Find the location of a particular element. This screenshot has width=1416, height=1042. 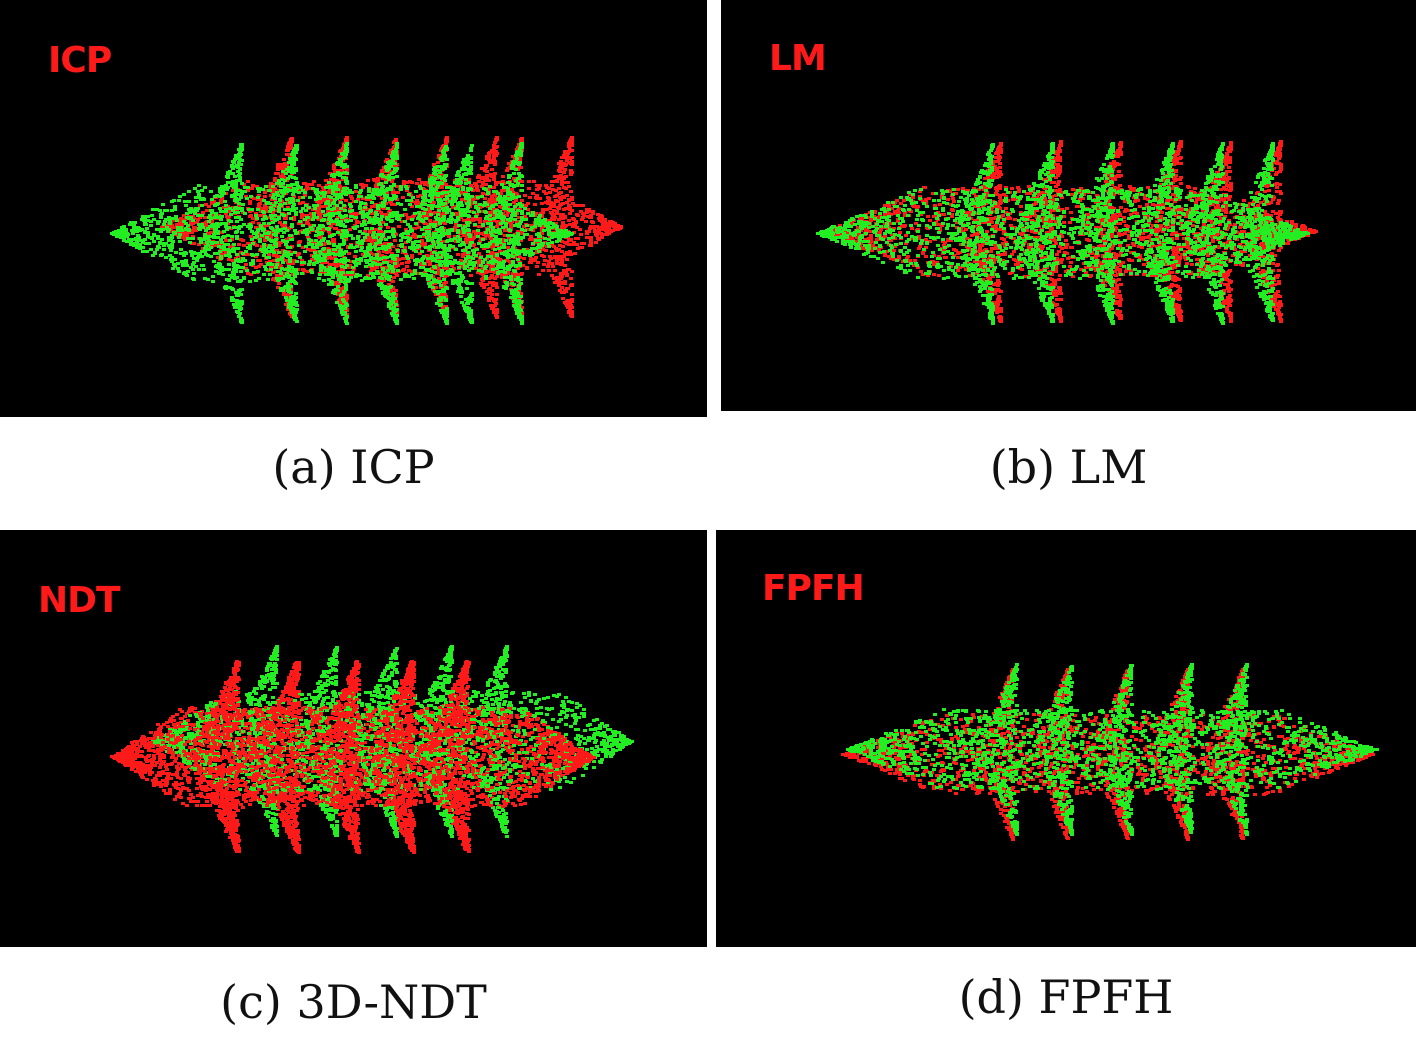

overlay-label-ndt: NDT is located at coordinates (79, 600).